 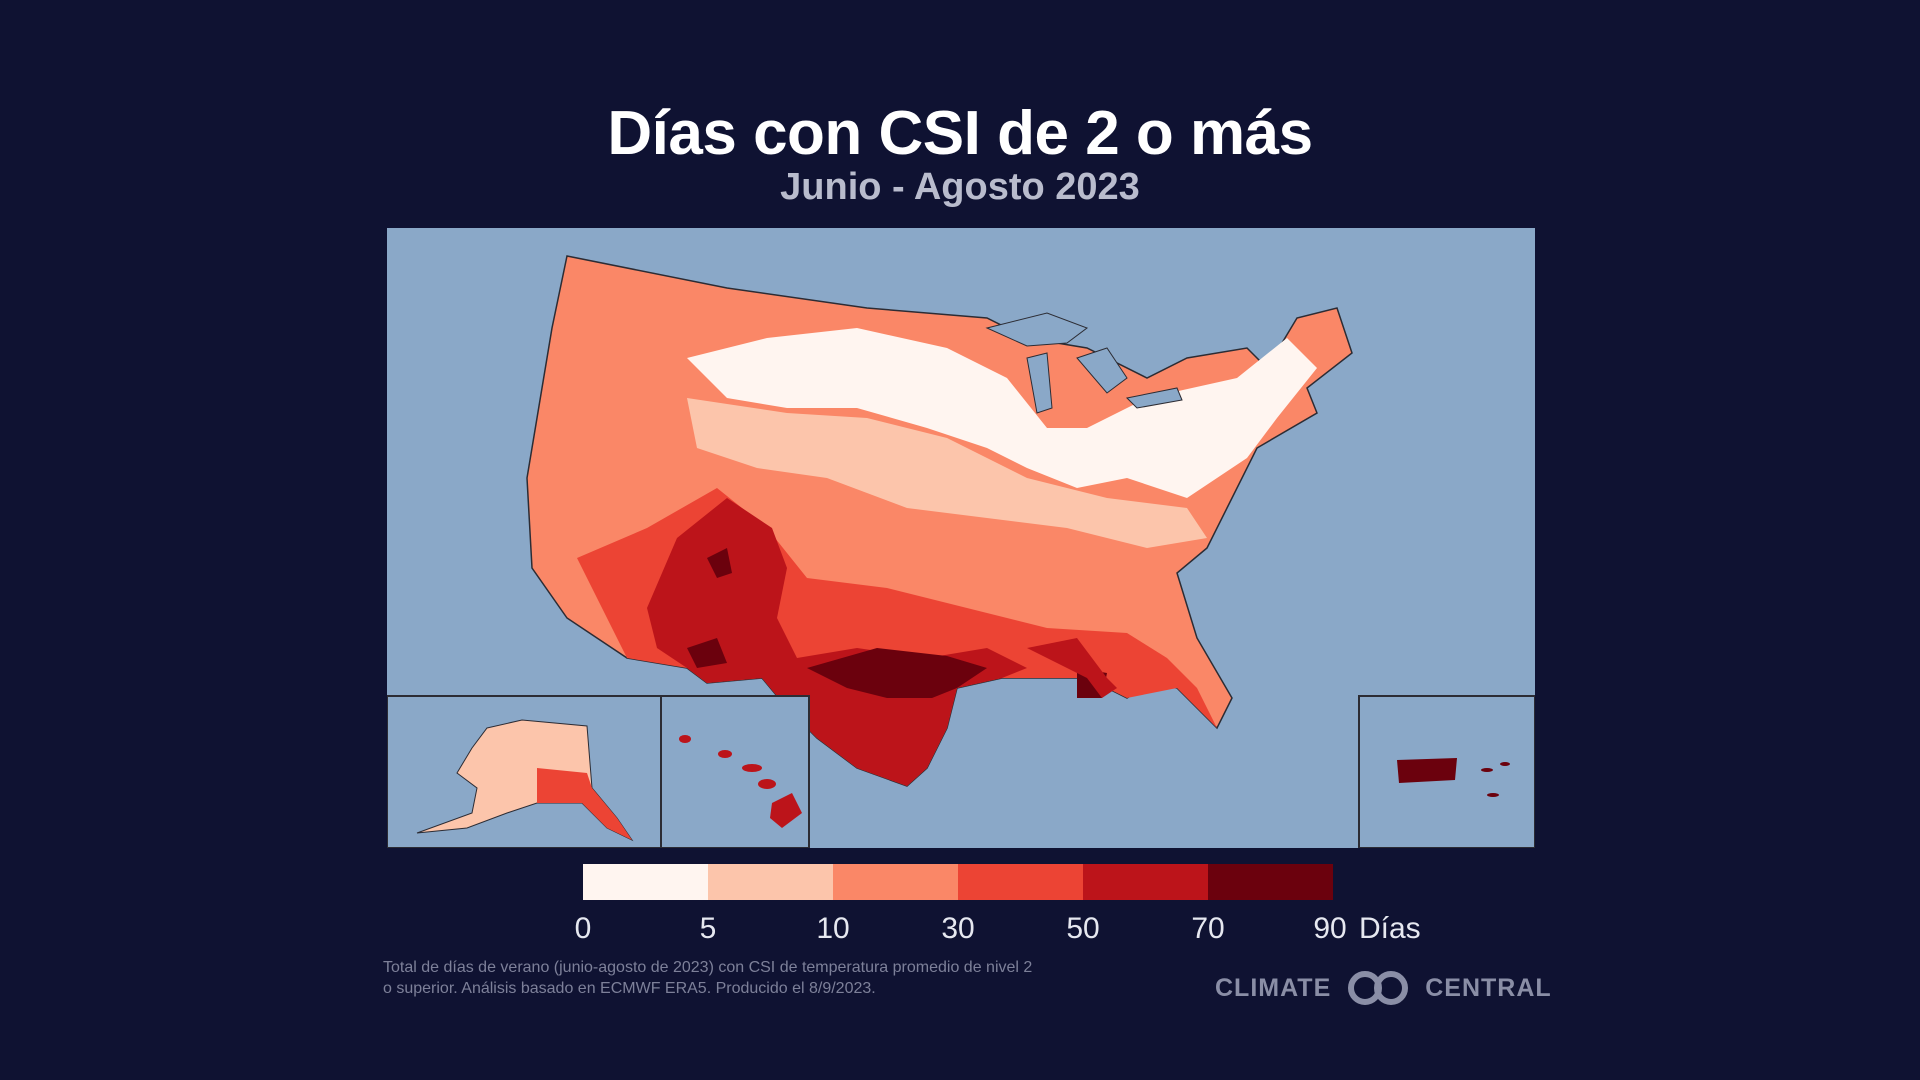 I want to click on climate-central-logo: CLIMATE CENTRAL, so click(x=1383, y=988).